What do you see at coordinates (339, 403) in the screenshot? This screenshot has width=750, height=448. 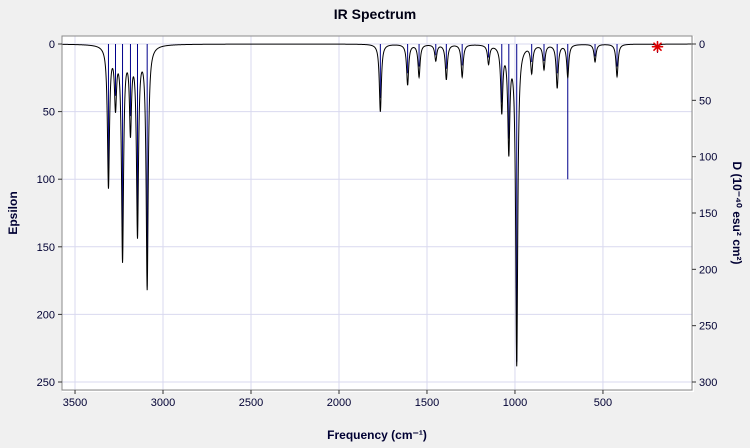 I see `svg-text: 2000` at bounding box center [339, 403].